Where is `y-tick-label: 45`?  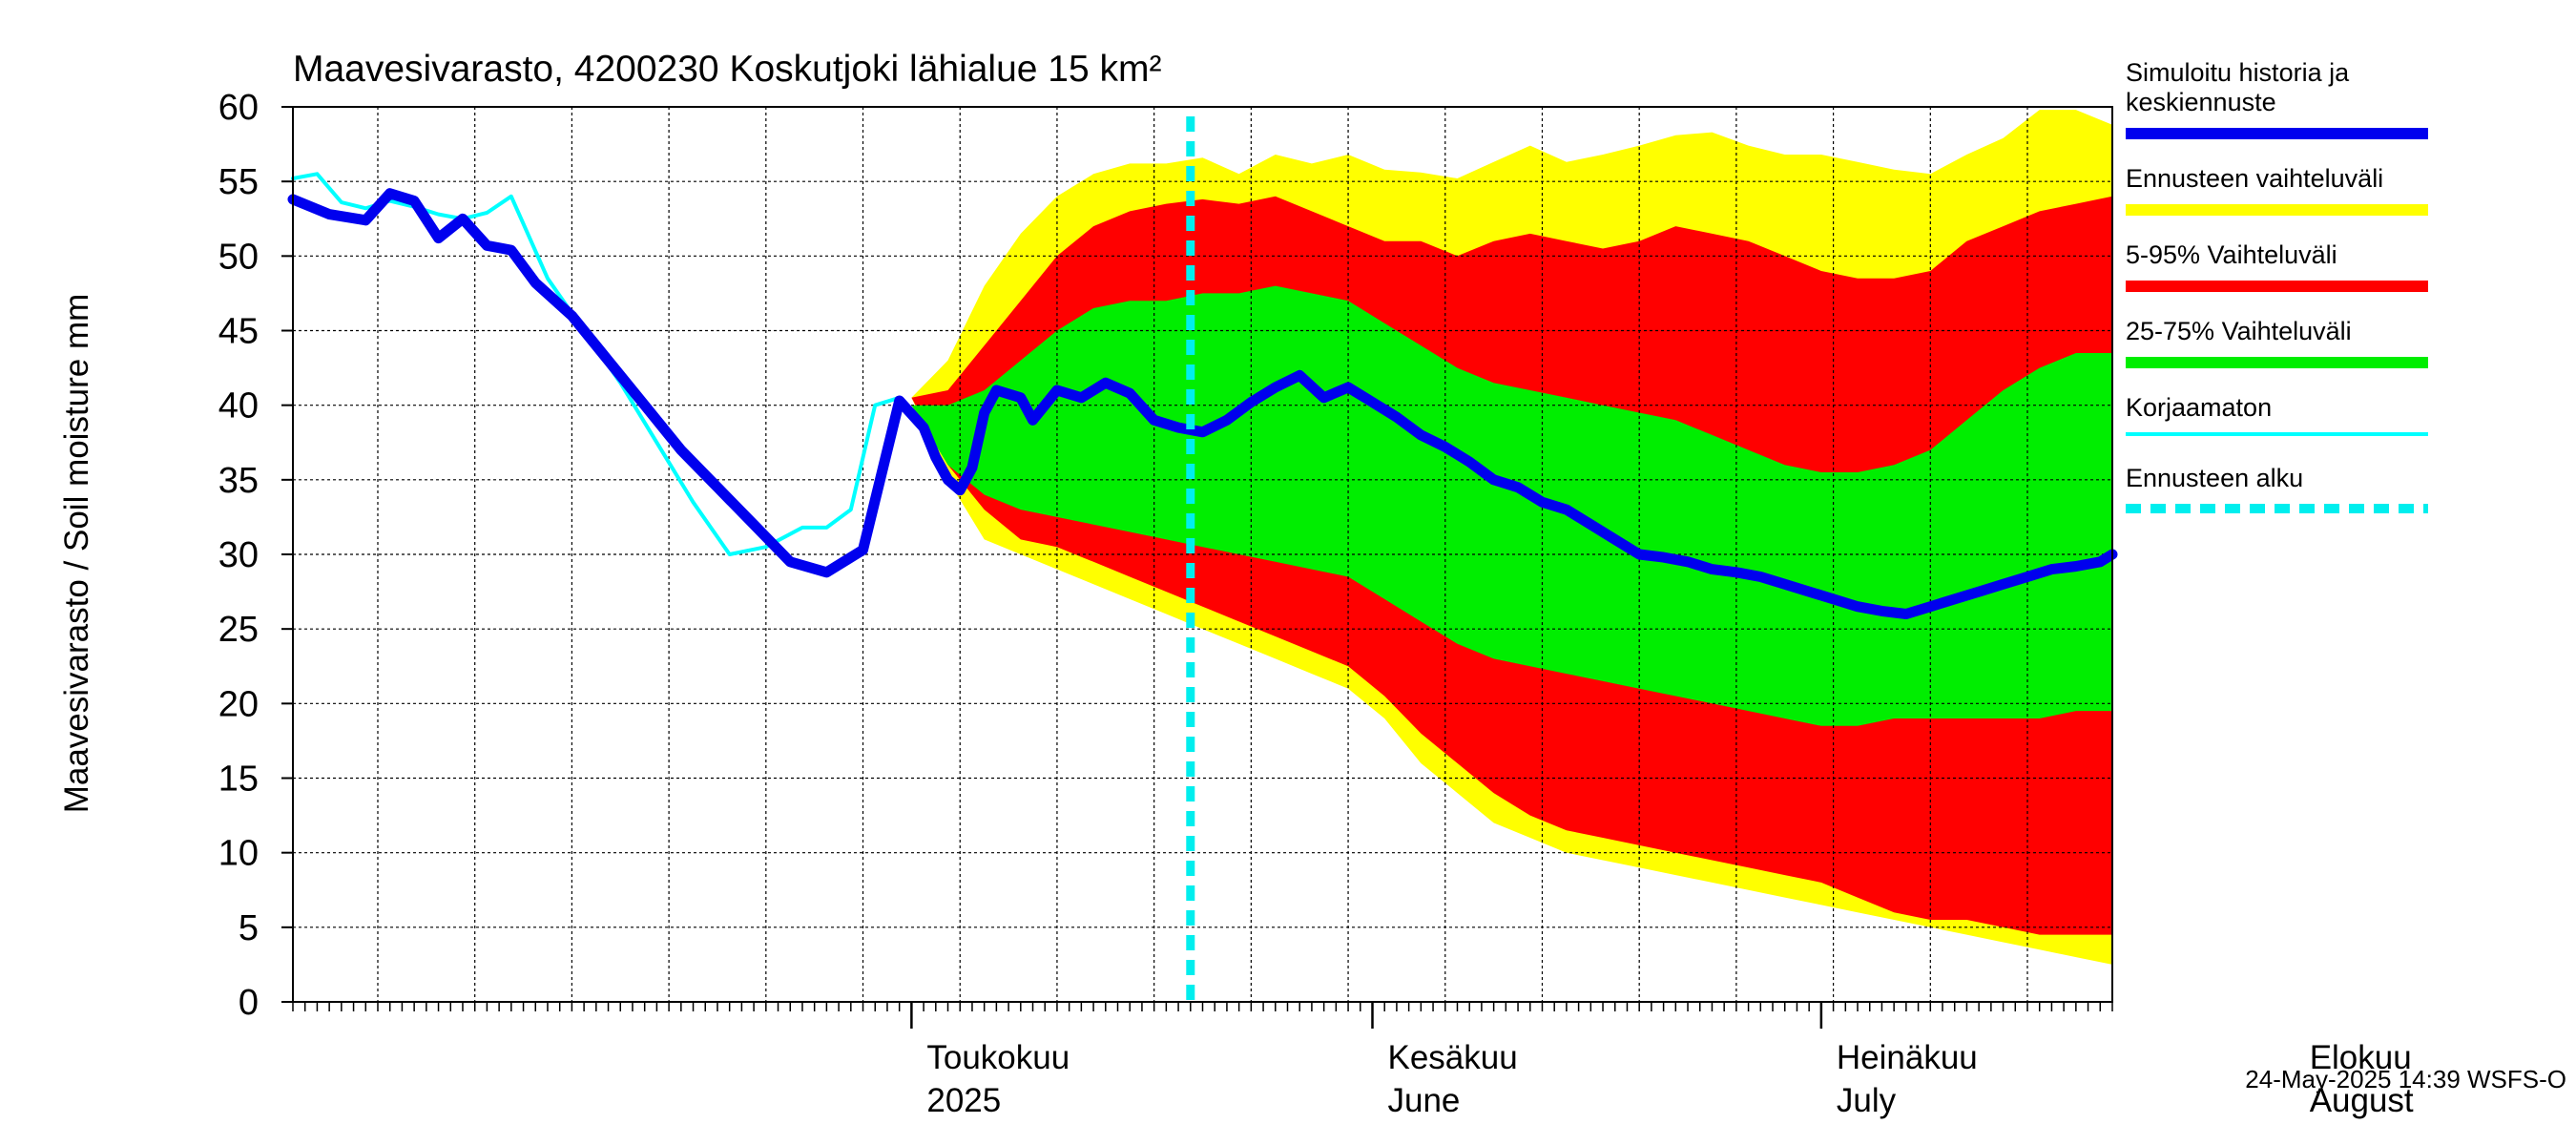
y-tick-label: 45 is located at coordinates (238, 332).